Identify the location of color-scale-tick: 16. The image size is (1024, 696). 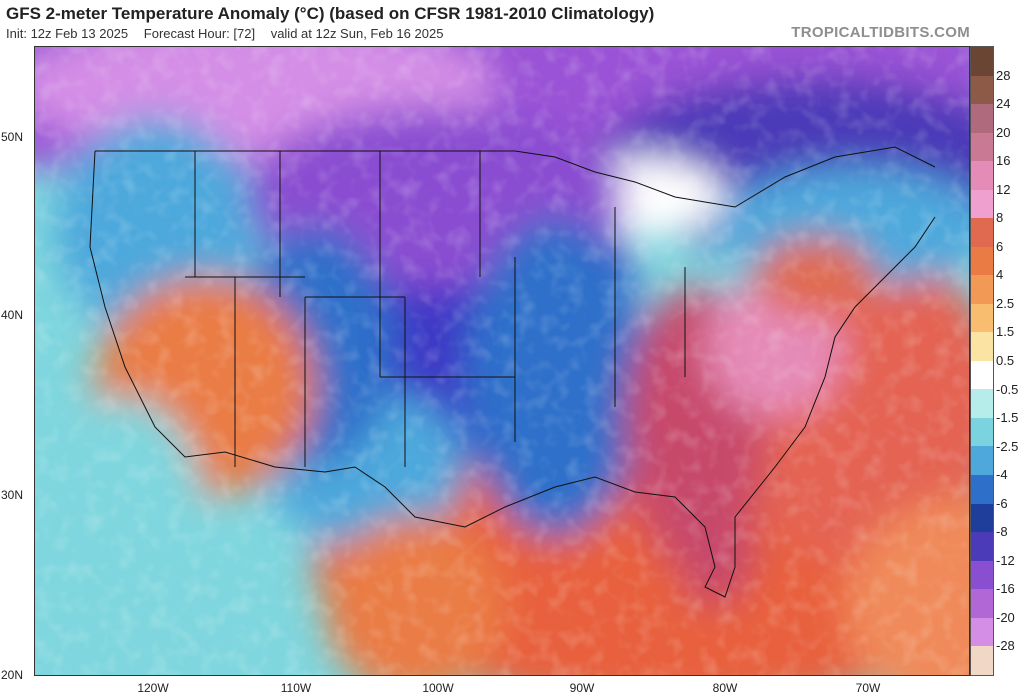
(1003, 161).